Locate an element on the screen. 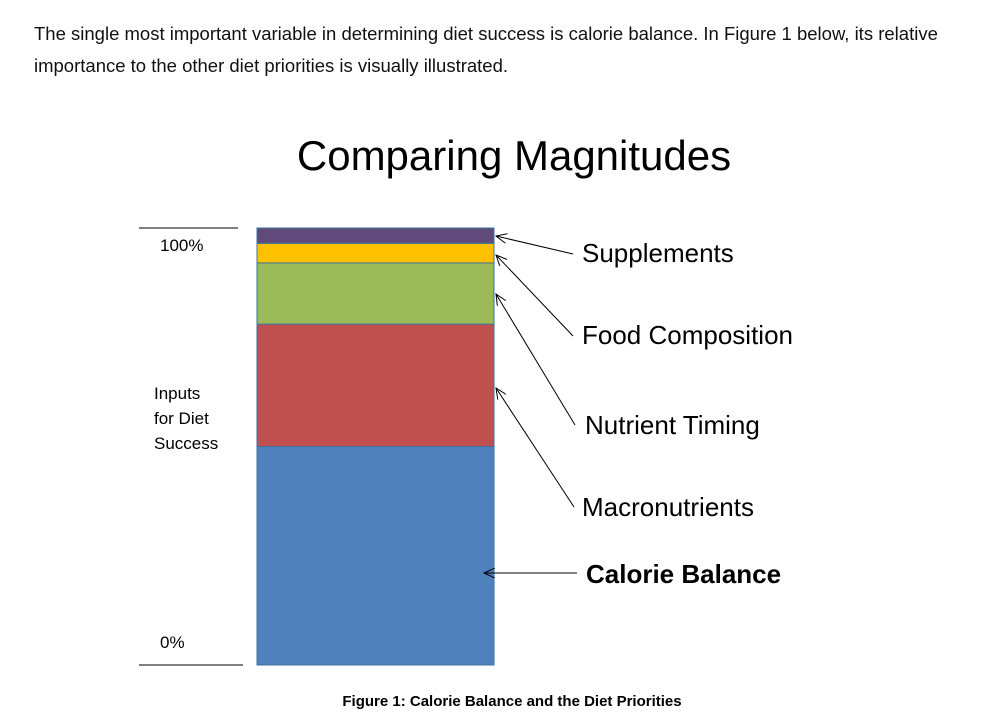 The width and height of the screenshot is (994, 727). series-label-macronutrients: Macronutrients is located at coordinates (668, 507).